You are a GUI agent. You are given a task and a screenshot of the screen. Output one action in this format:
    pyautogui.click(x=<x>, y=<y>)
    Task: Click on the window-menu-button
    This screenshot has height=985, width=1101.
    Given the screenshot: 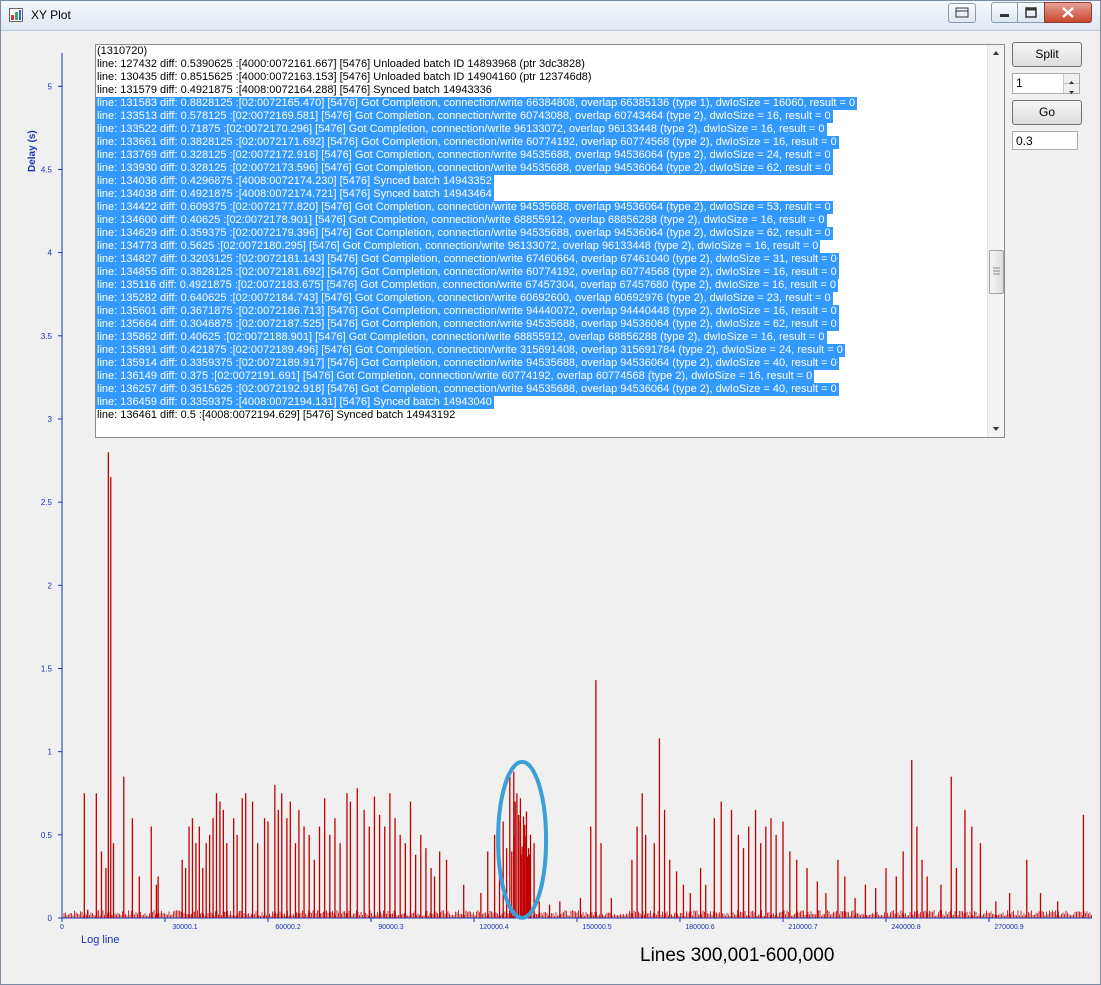 What is the action you would take?
    pyautogui.click(x=962, y=13)
    